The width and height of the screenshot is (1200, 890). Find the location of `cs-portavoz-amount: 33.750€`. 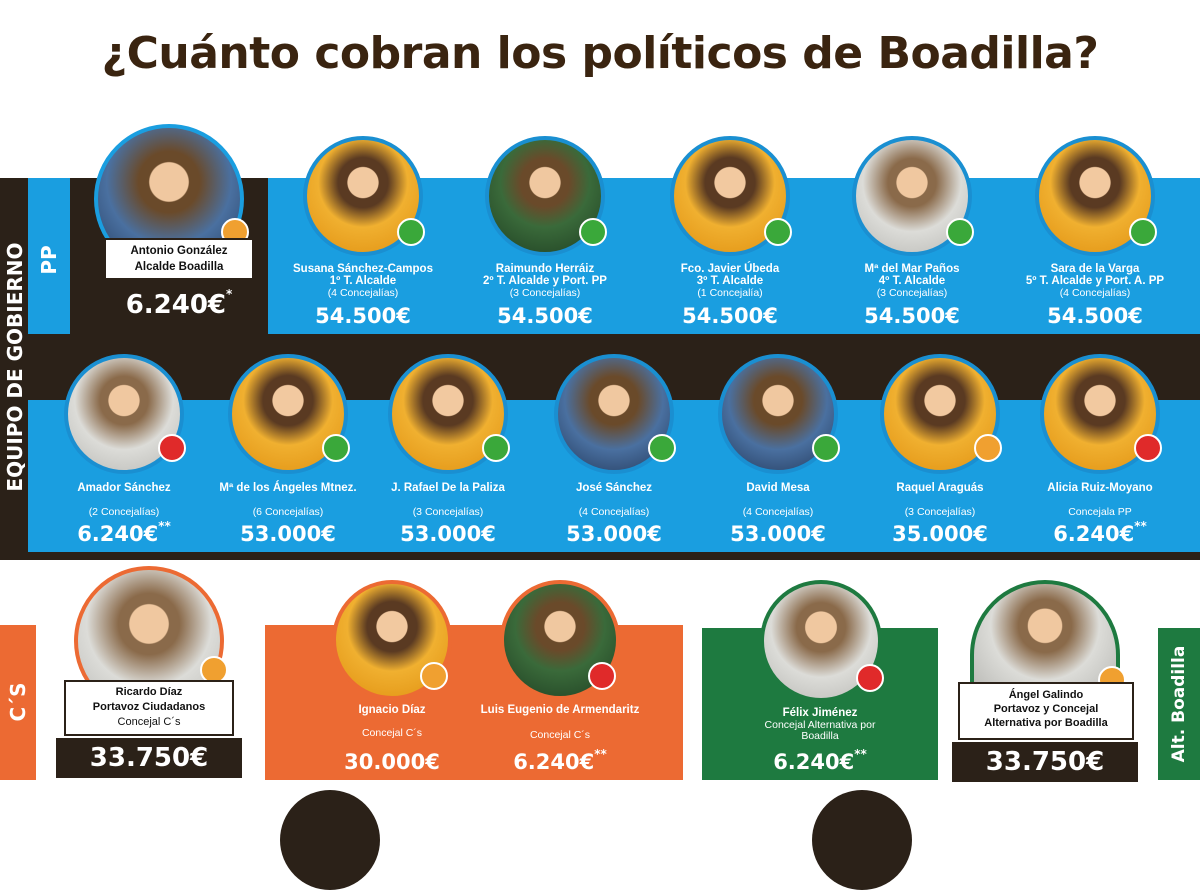

cs-portavoz-amount: 33.750€ is located at coordinates (149, 758).